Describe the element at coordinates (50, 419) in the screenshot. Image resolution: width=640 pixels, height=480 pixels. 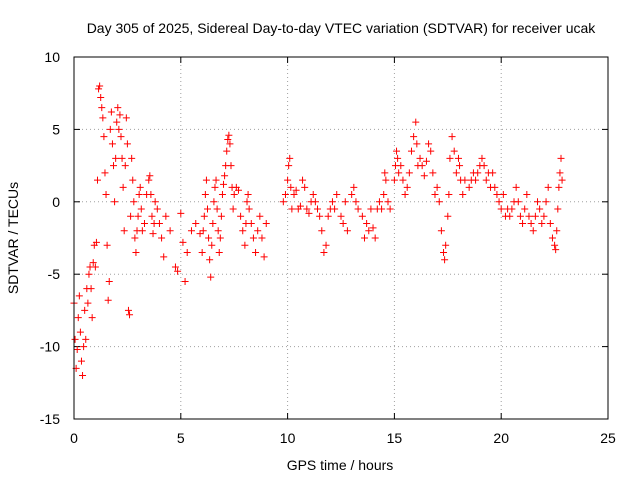
I see `y-tick-label: -15` at that location.